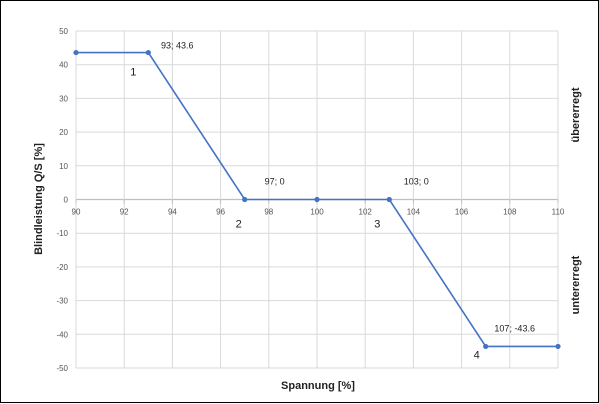 The image size is (599, 404). I want to click on x-tick-label: 104, so click(414, 212).